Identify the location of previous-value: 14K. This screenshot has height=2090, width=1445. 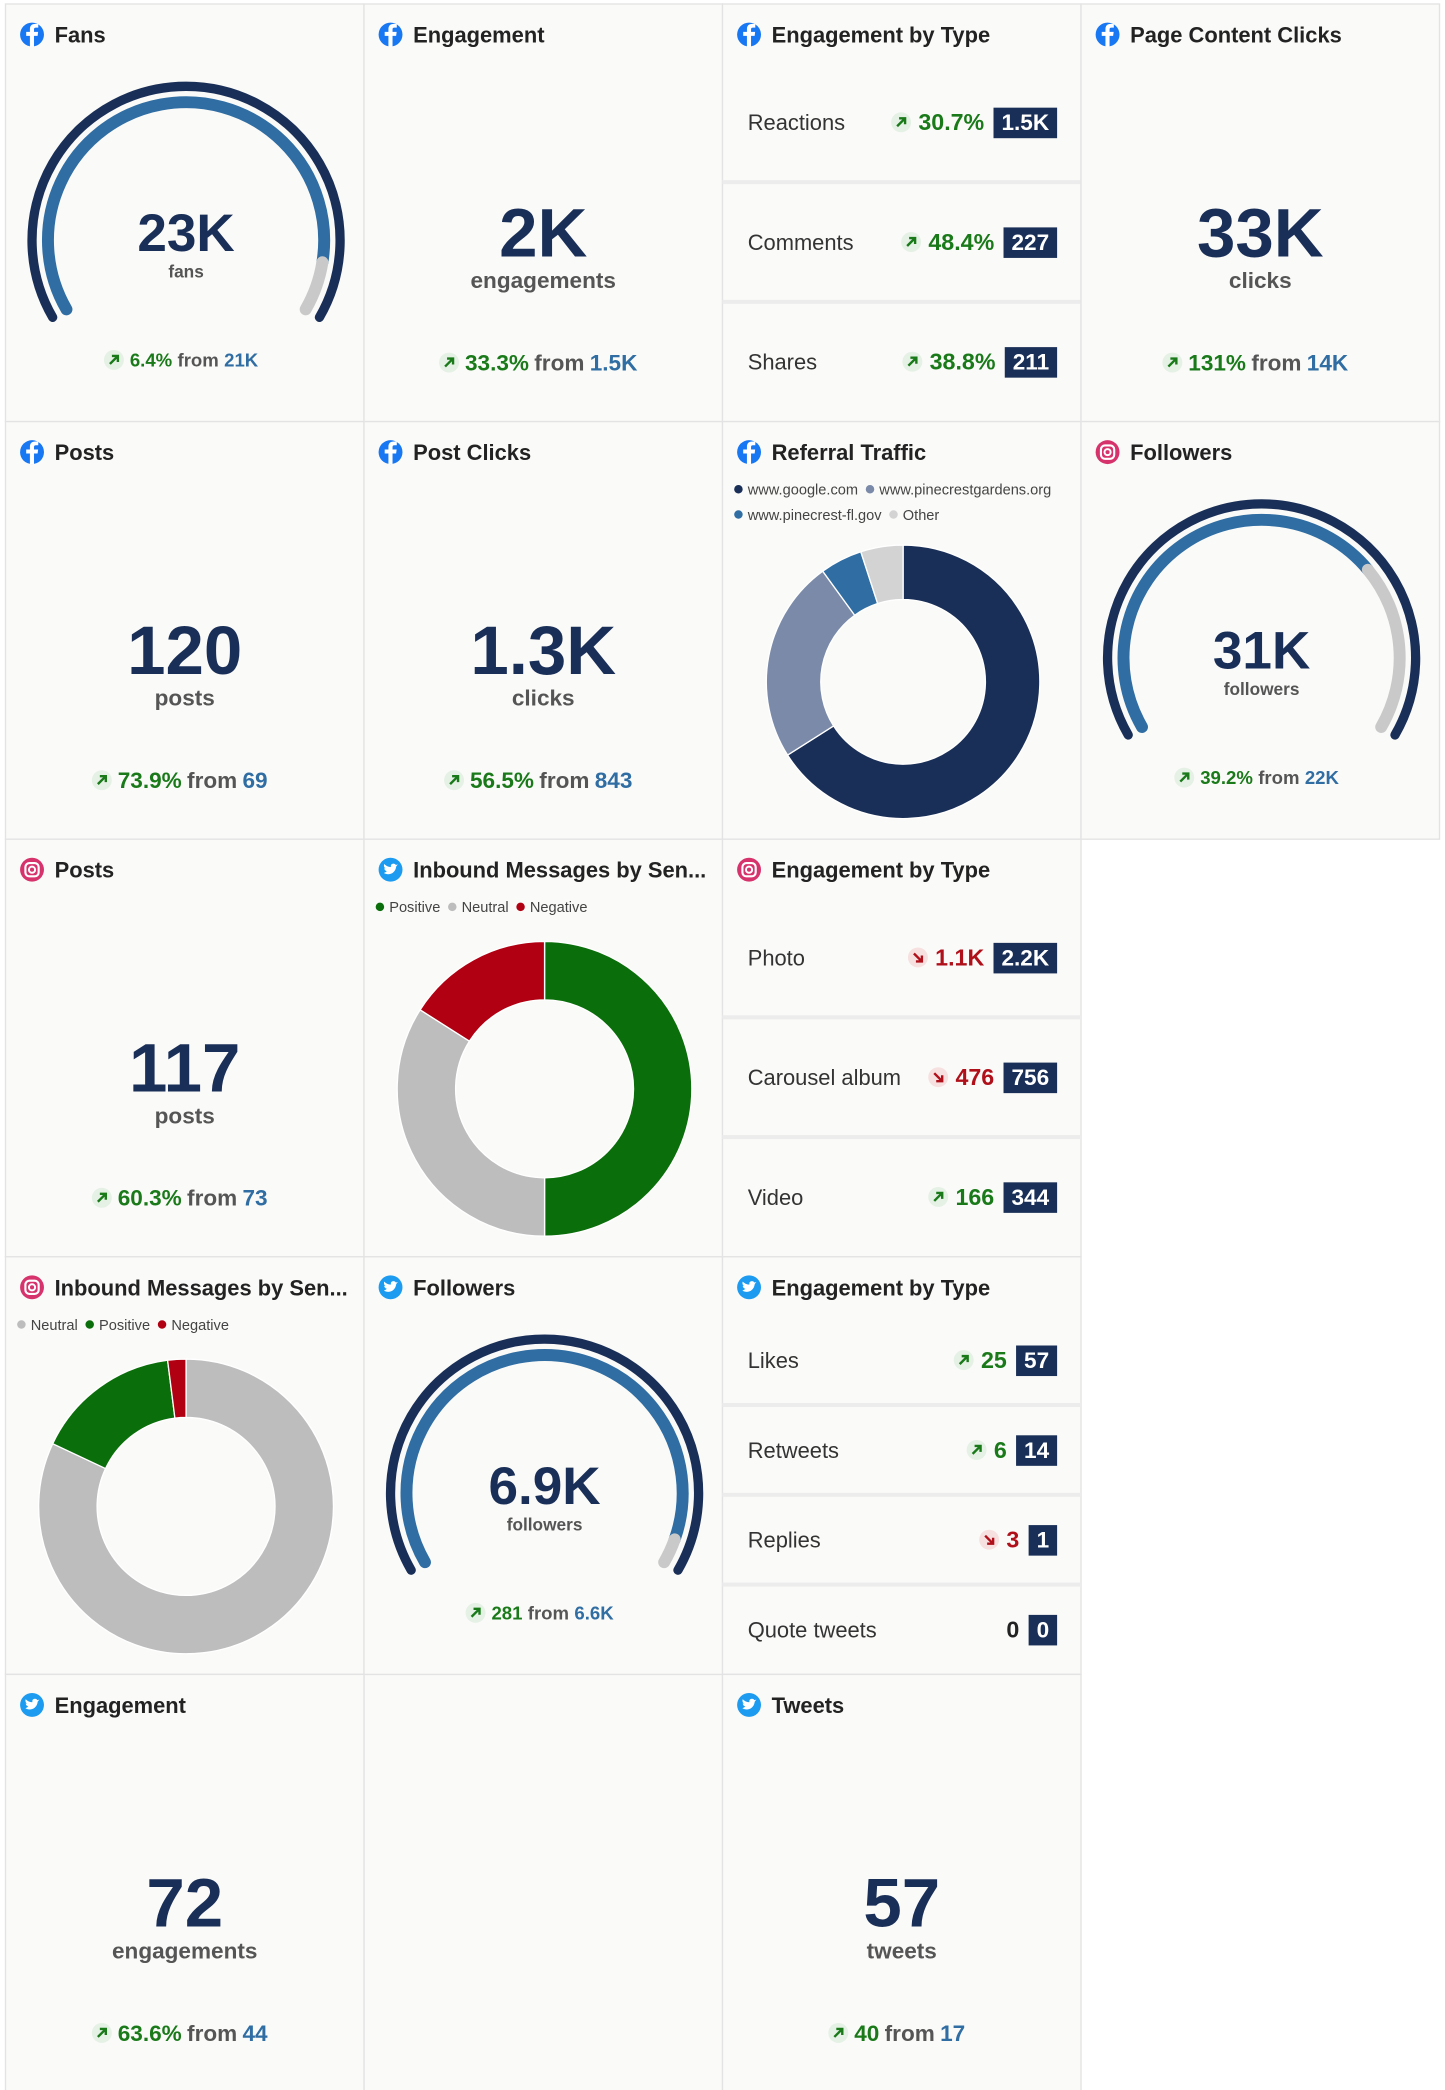
(1328, 362).